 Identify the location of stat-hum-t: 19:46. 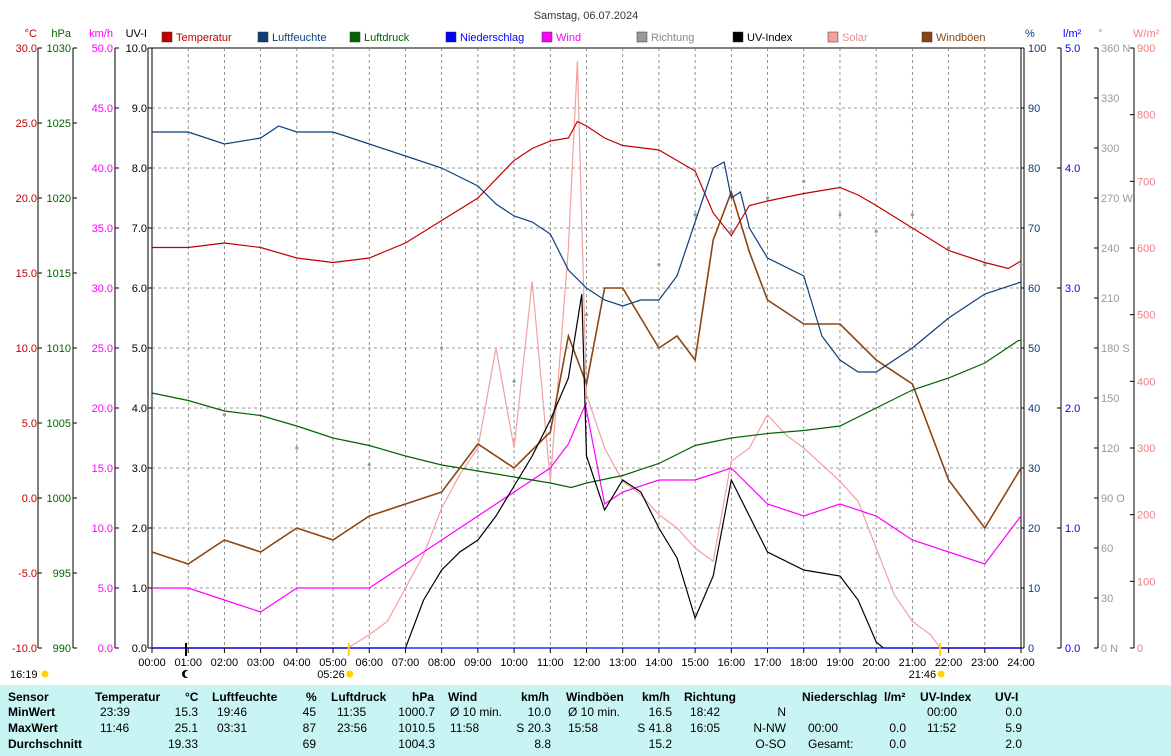
(232, 712).